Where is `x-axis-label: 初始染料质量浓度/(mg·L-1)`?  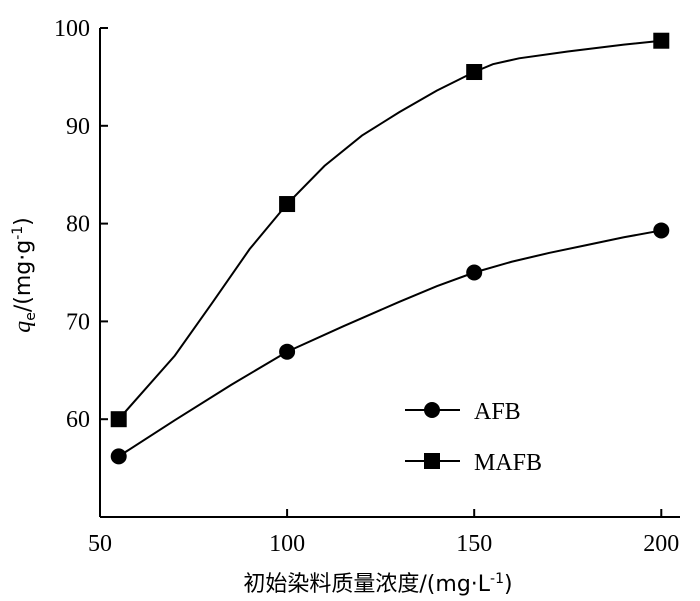 x-axis-label: 初始染料质量浓度/(mg·L-1) is located at coordinates (377, 584).